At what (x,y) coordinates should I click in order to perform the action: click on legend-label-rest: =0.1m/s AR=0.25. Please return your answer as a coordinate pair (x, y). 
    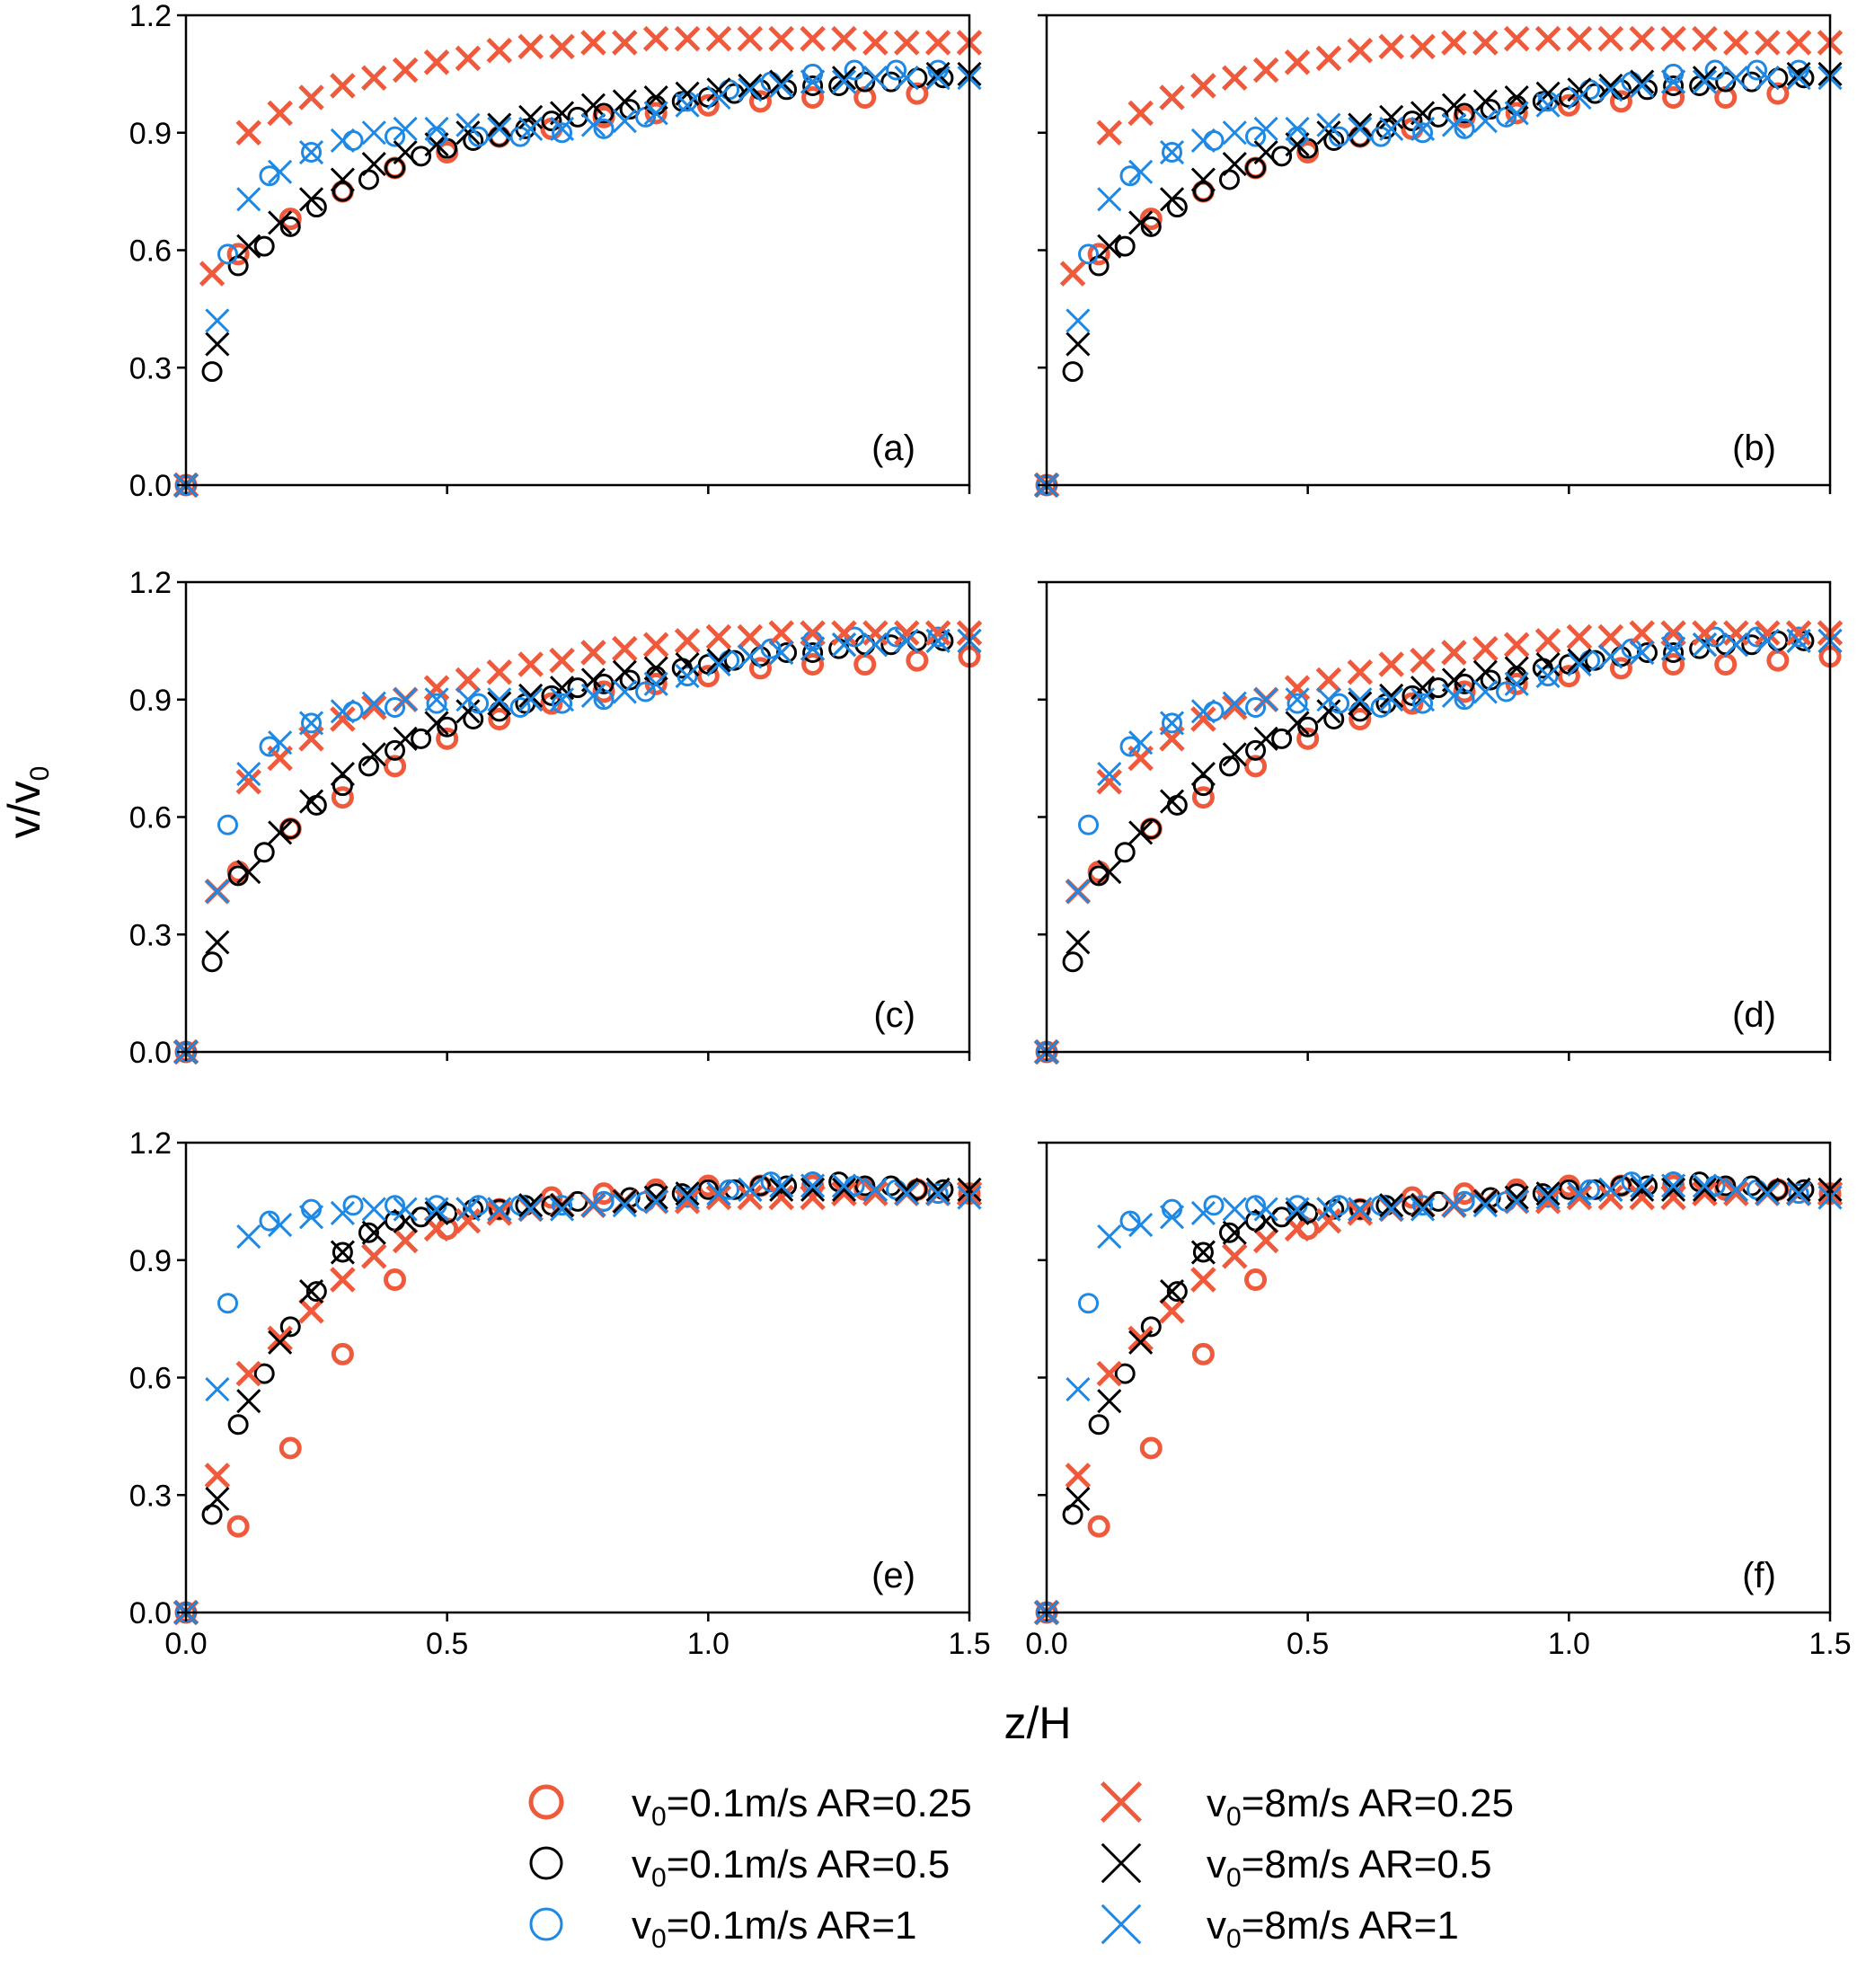
    Looking at the image, I should click on (819, 1803).